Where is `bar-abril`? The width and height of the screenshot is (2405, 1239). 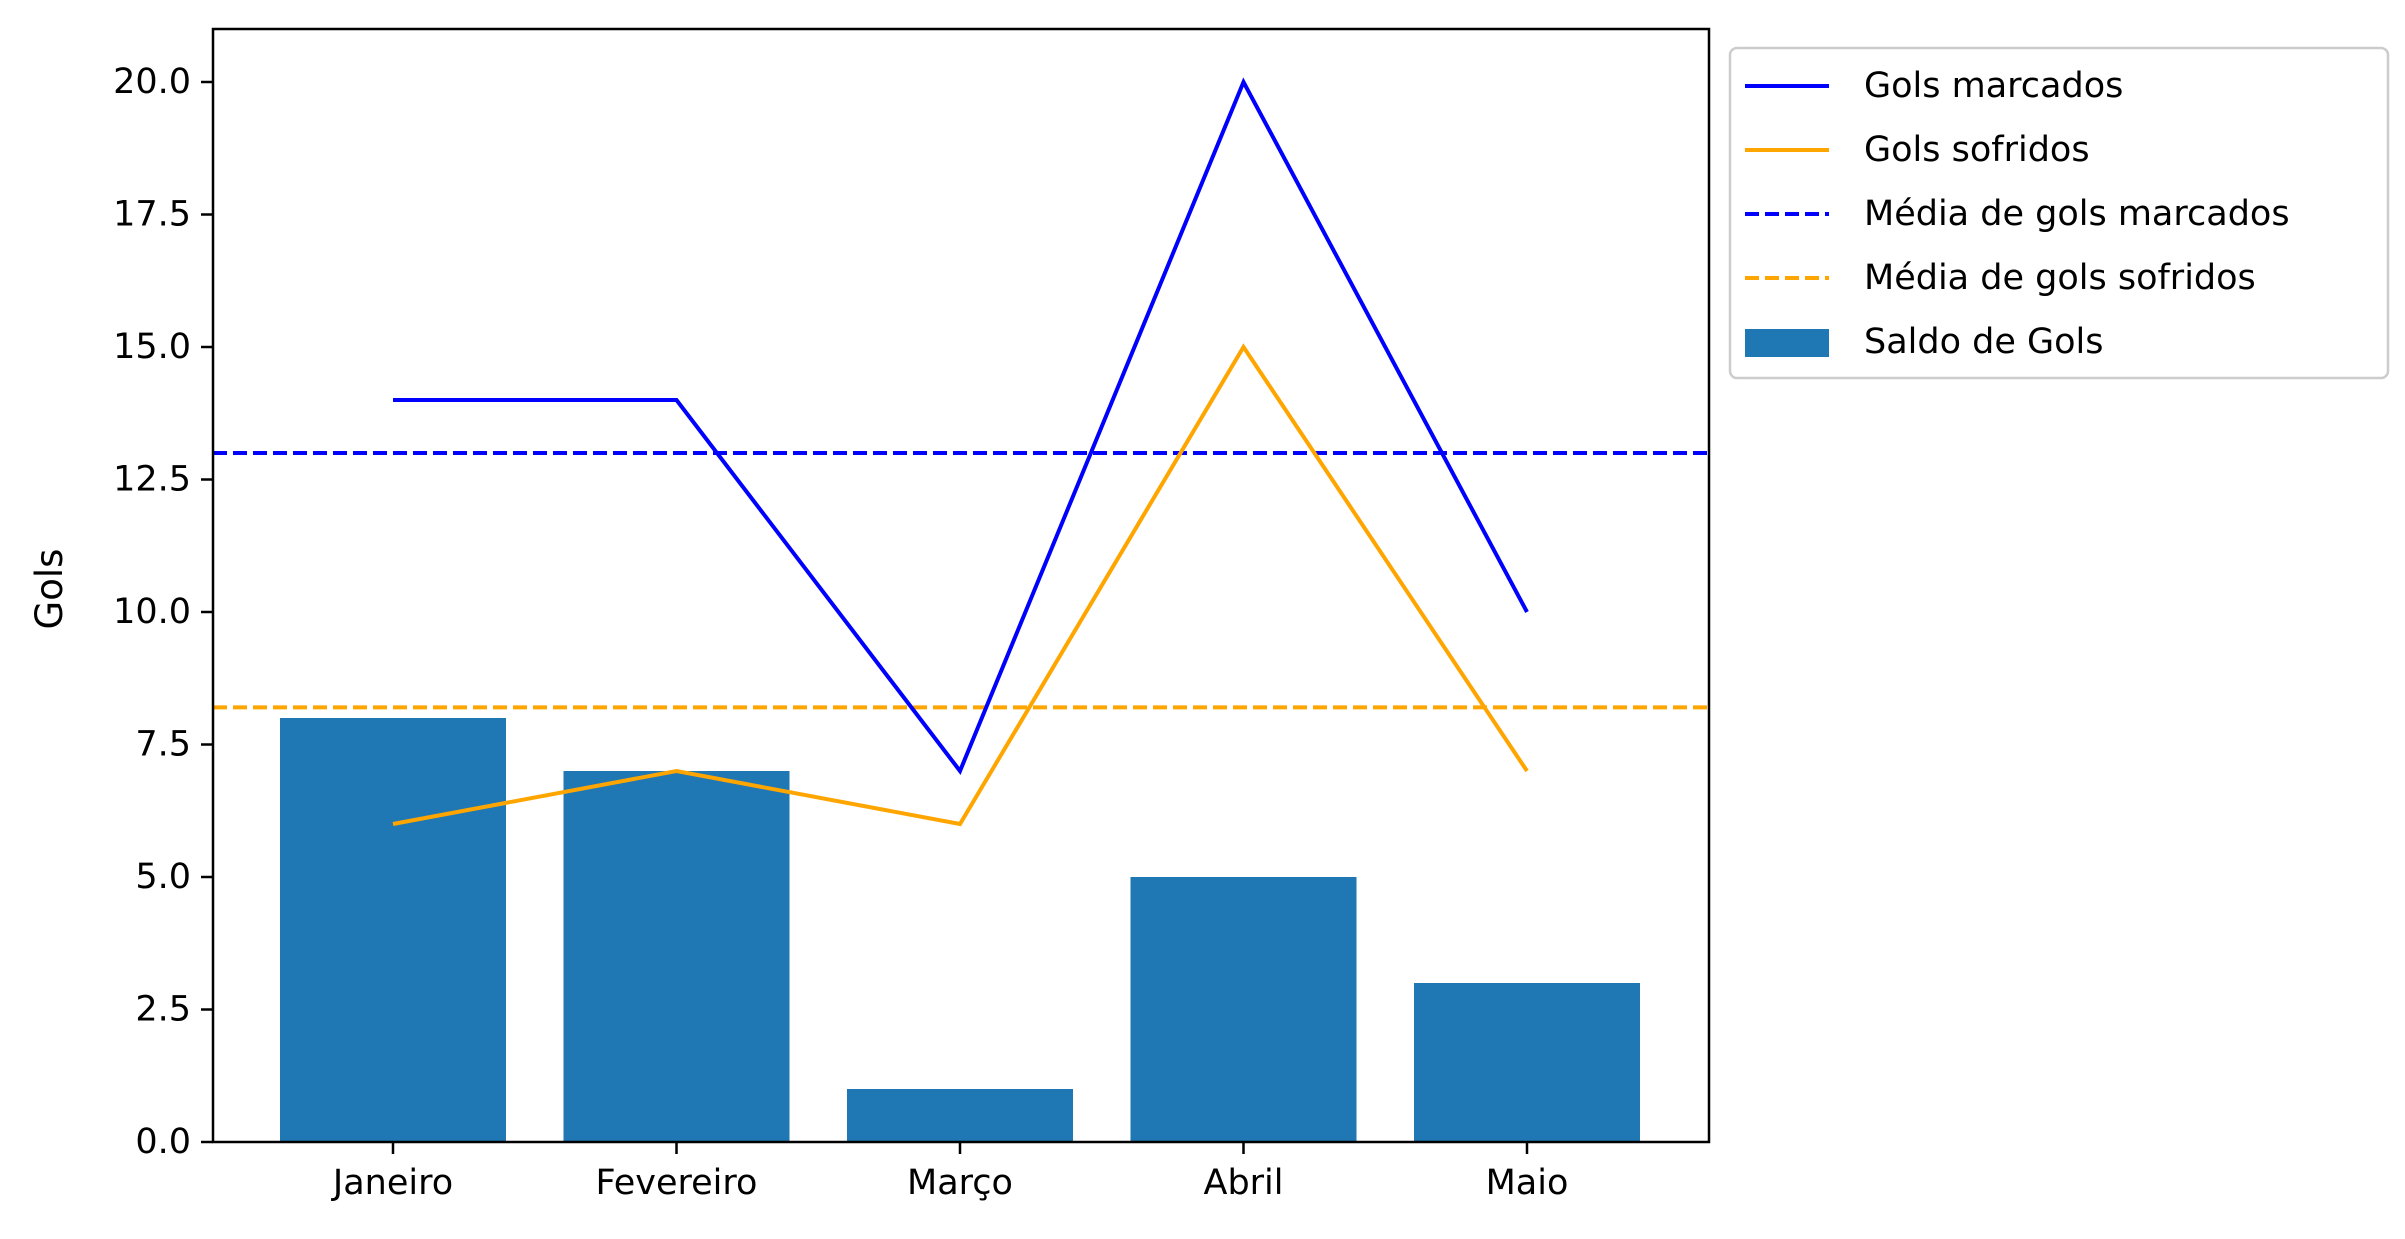 bar-abril is located at coordinates (1243, 1009).